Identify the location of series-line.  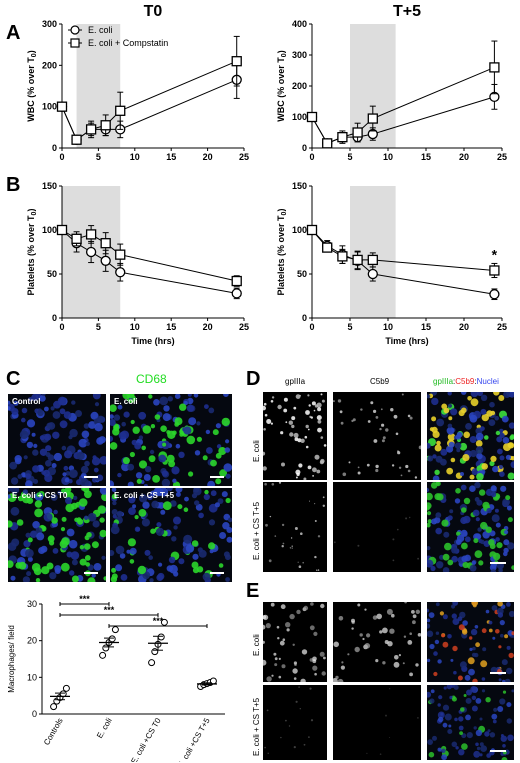
(149, 100).